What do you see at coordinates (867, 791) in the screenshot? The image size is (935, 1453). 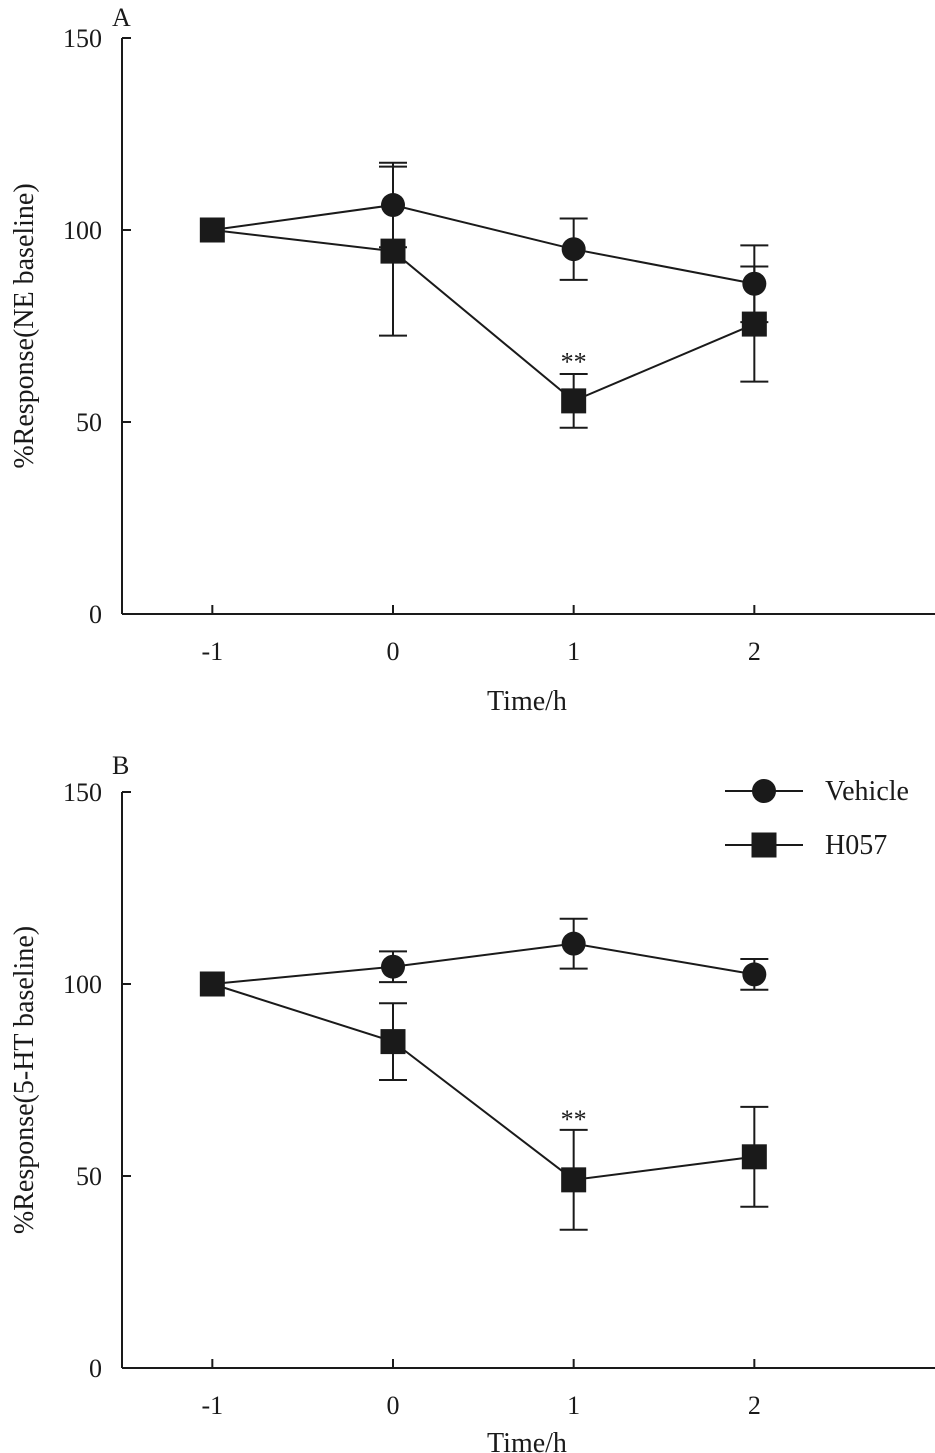 I see `legend-label: Vehicle` at bounding box center [867, 791].